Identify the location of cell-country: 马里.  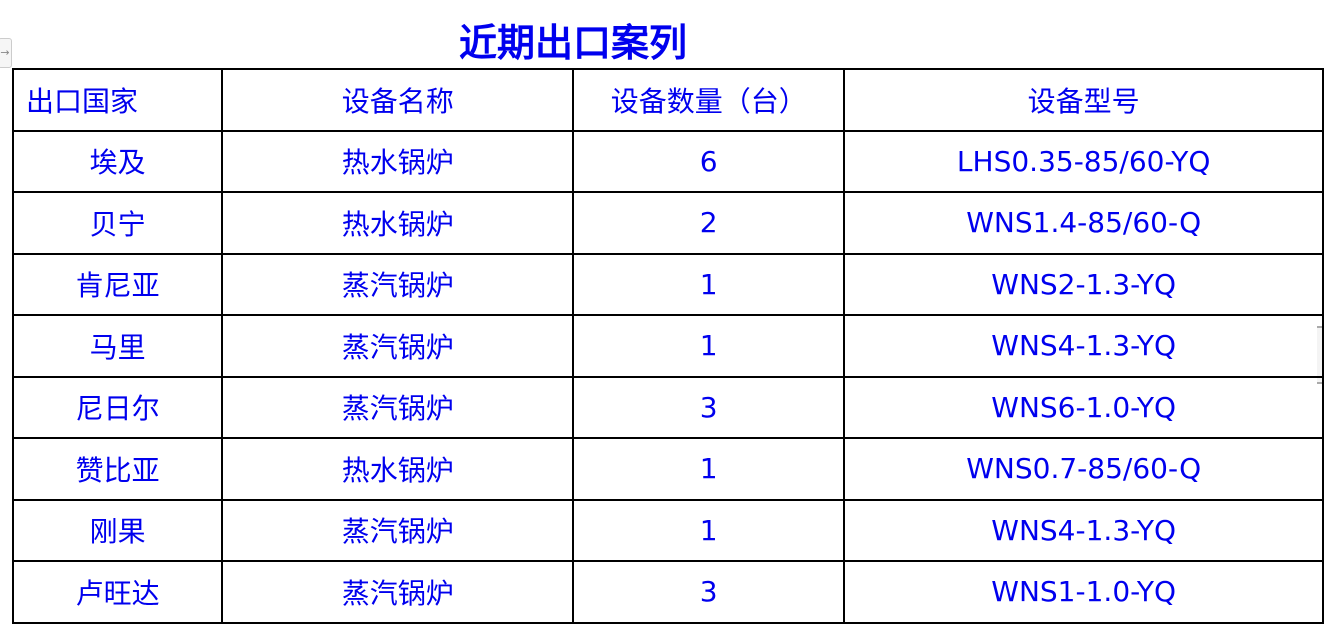
(117, 346).